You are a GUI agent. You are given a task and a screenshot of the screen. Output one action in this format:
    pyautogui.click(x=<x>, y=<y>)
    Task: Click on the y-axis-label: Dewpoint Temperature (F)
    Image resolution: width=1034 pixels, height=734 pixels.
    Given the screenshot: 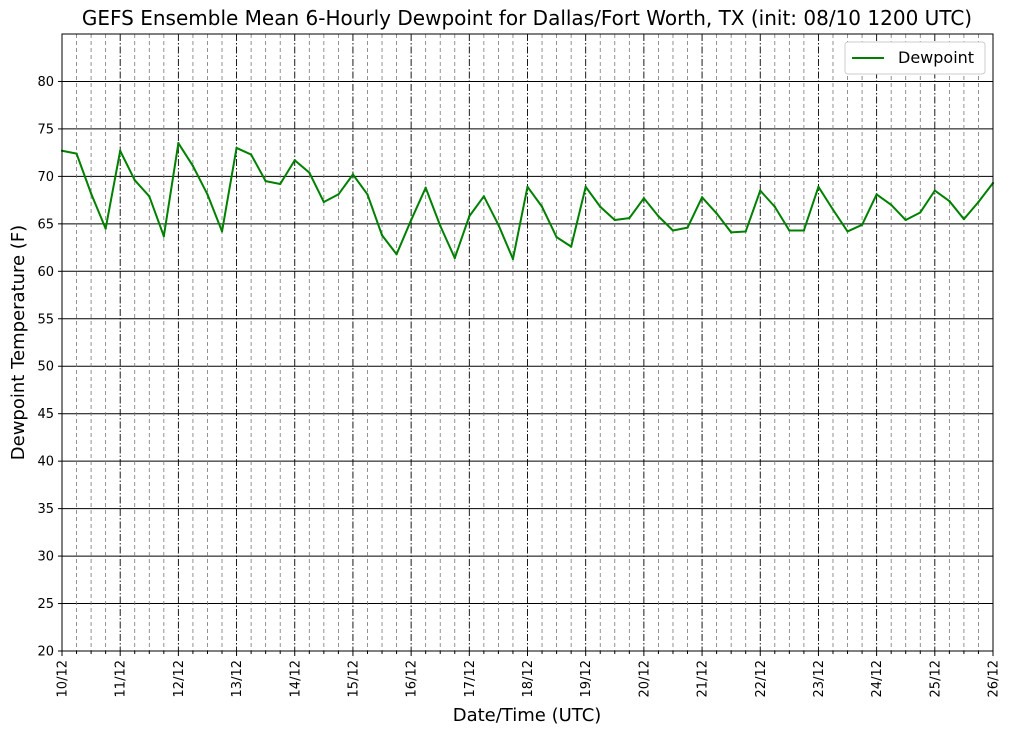 What is the action you would take?
    pyautogui.click(x=18, y=342)
    